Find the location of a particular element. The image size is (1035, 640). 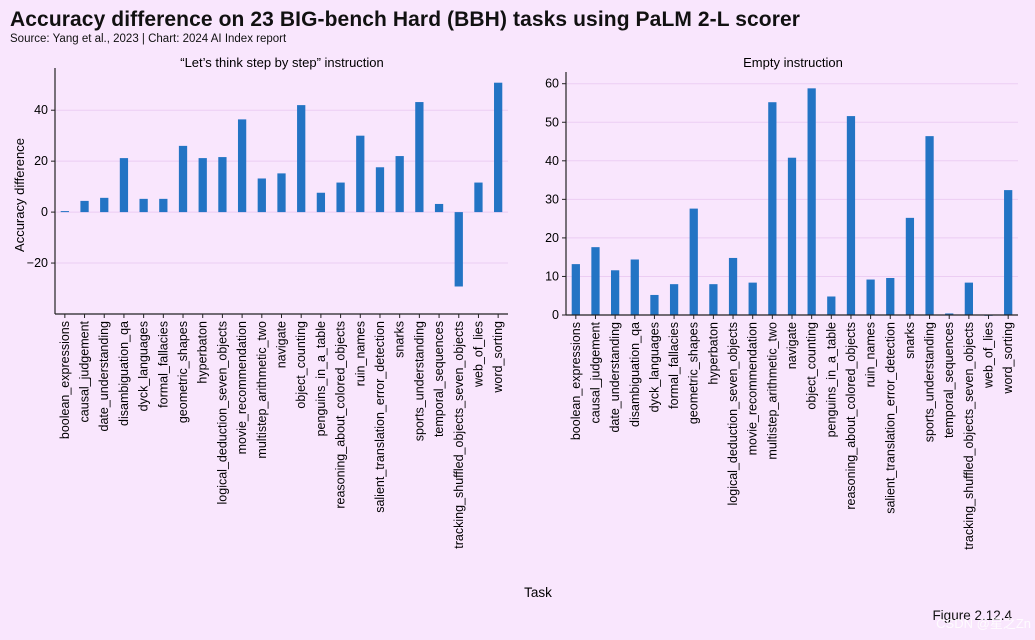

y-tick-label: 30 is located at coordinates (552, 199).